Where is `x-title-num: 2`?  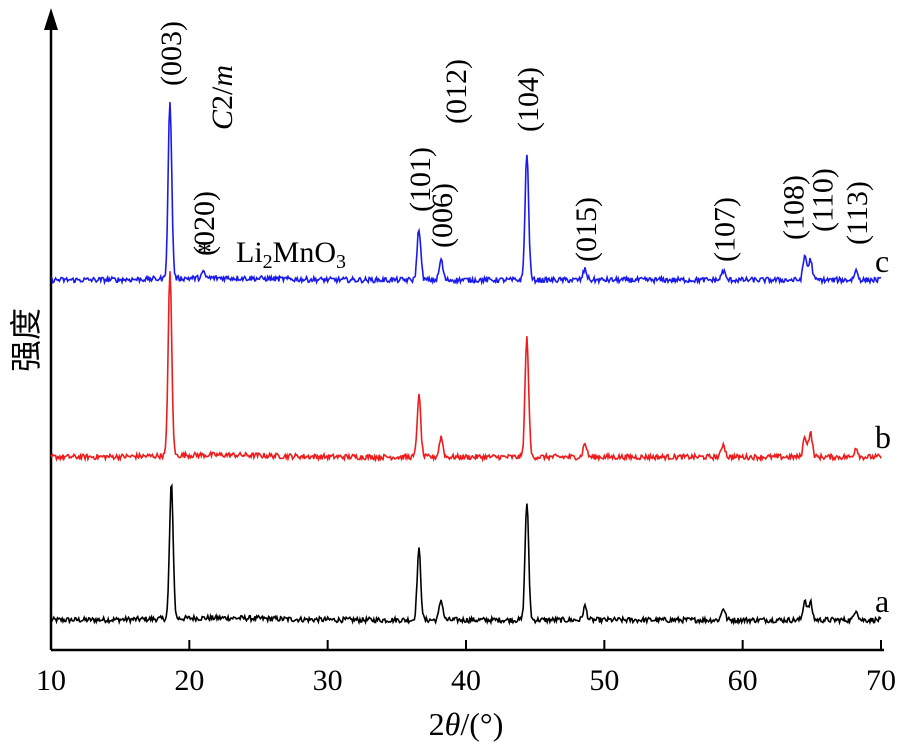 x-title-num: 2 is located at coordinates (437, 724).